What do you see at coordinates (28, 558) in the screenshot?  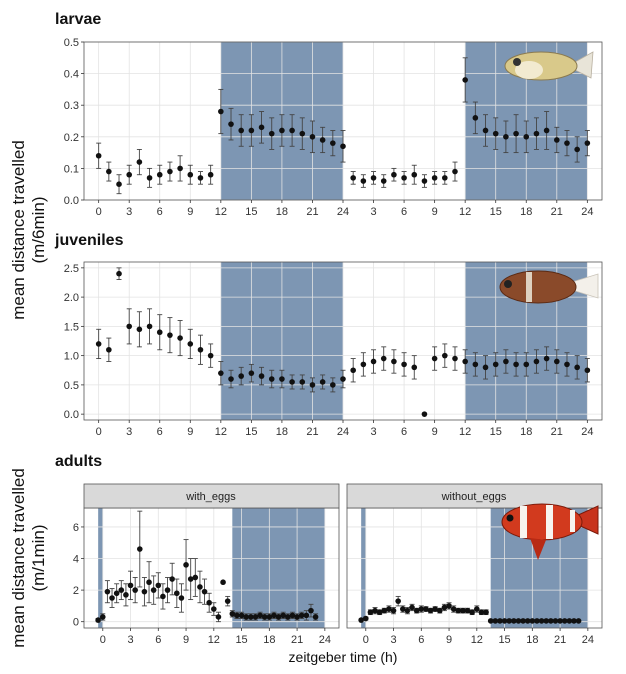 I see `y-axis-title-adults: mean distance travelled (m/1min)` at bounding box center [28, 558].